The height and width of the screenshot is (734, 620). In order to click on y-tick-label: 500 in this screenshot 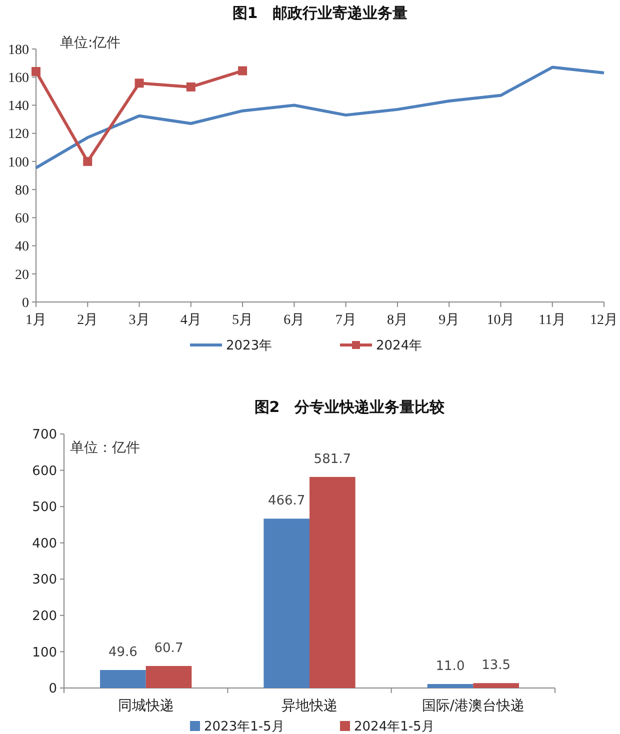, I will do `click(44, 508)`.